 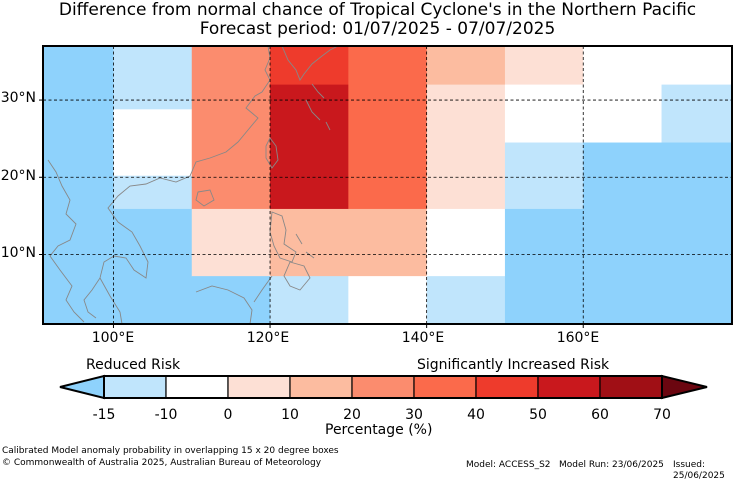 I want to click on forecast-period: Forecast period: 01/07/2025 - 07/07/2025, so click(x=377, y=29).